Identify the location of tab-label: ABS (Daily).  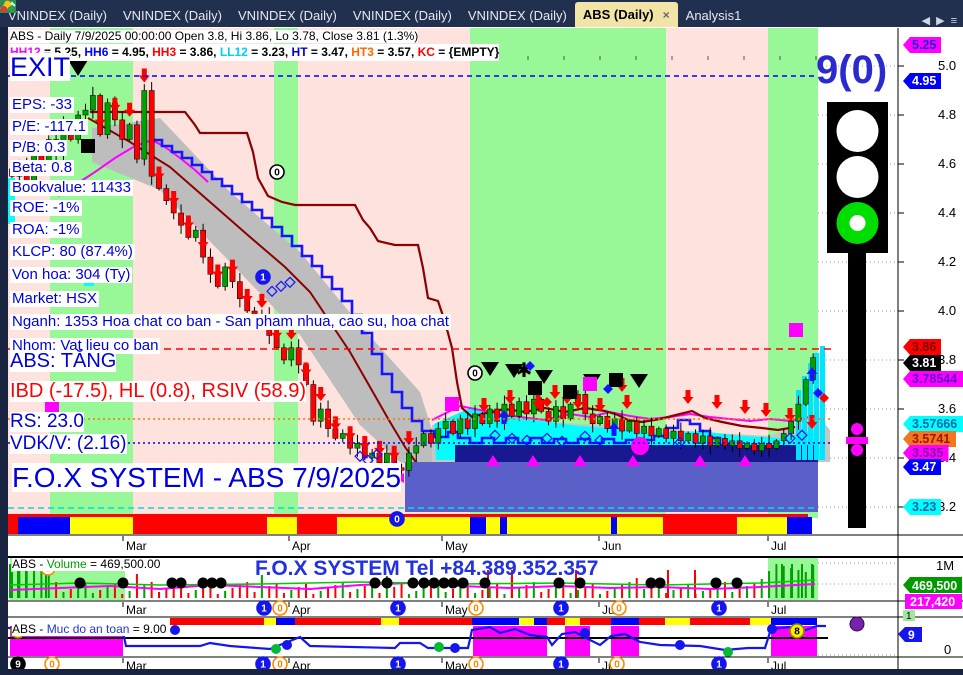
(618, 14).